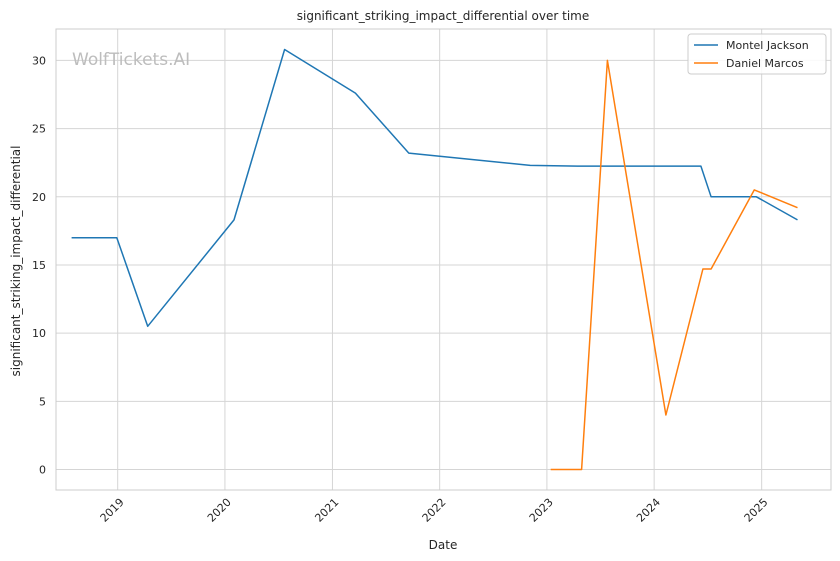 Image resolution: width=840 pixels, height=561 pixels. What do you see at coordinates (219, 510) in the screenshot?
I see `x-tick-label: 2020` at bounding box center [219, 510].